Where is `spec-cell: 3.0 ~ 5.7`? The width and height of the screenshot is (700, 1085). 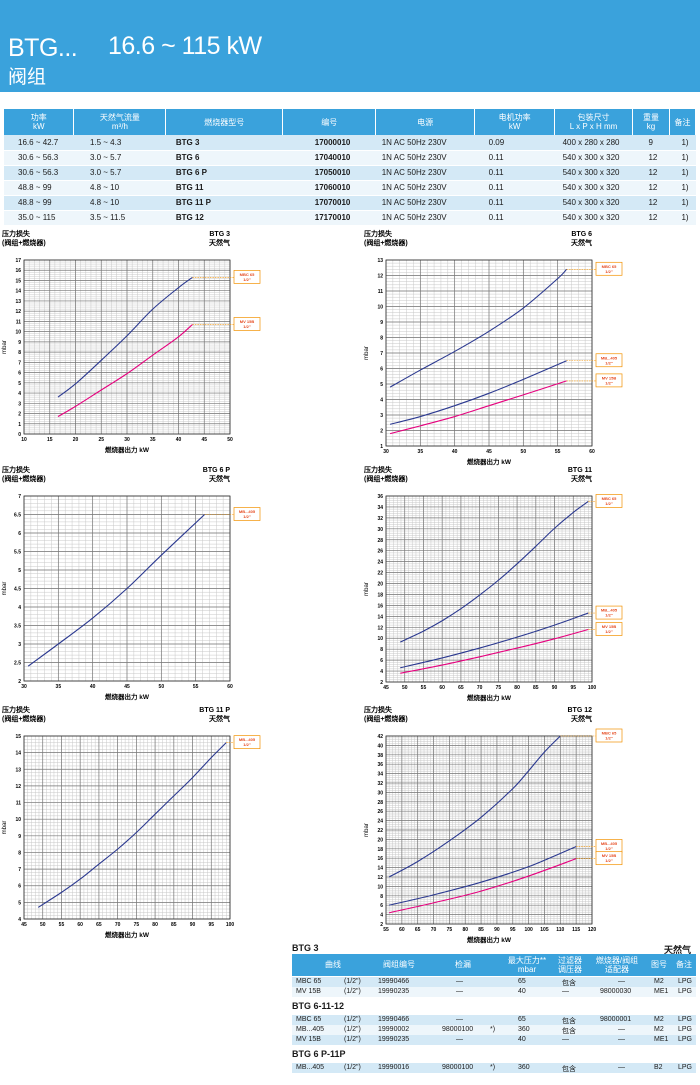
spec-cell: 3.0 ~ 5.7 is located at coordinates (119, 173).